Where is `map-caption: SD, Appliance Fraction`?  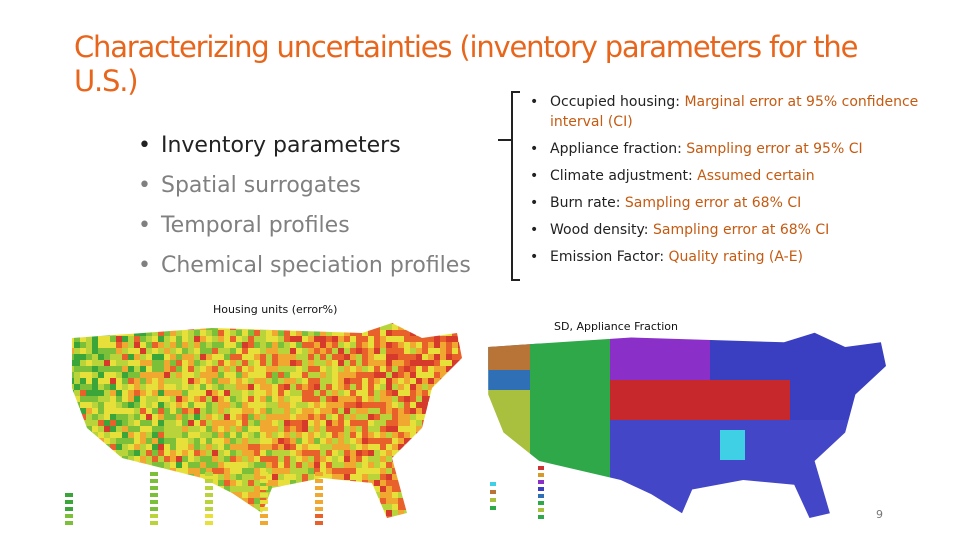 map-caption: SD, Appliance Fraction is located at coordinates (616, 326).